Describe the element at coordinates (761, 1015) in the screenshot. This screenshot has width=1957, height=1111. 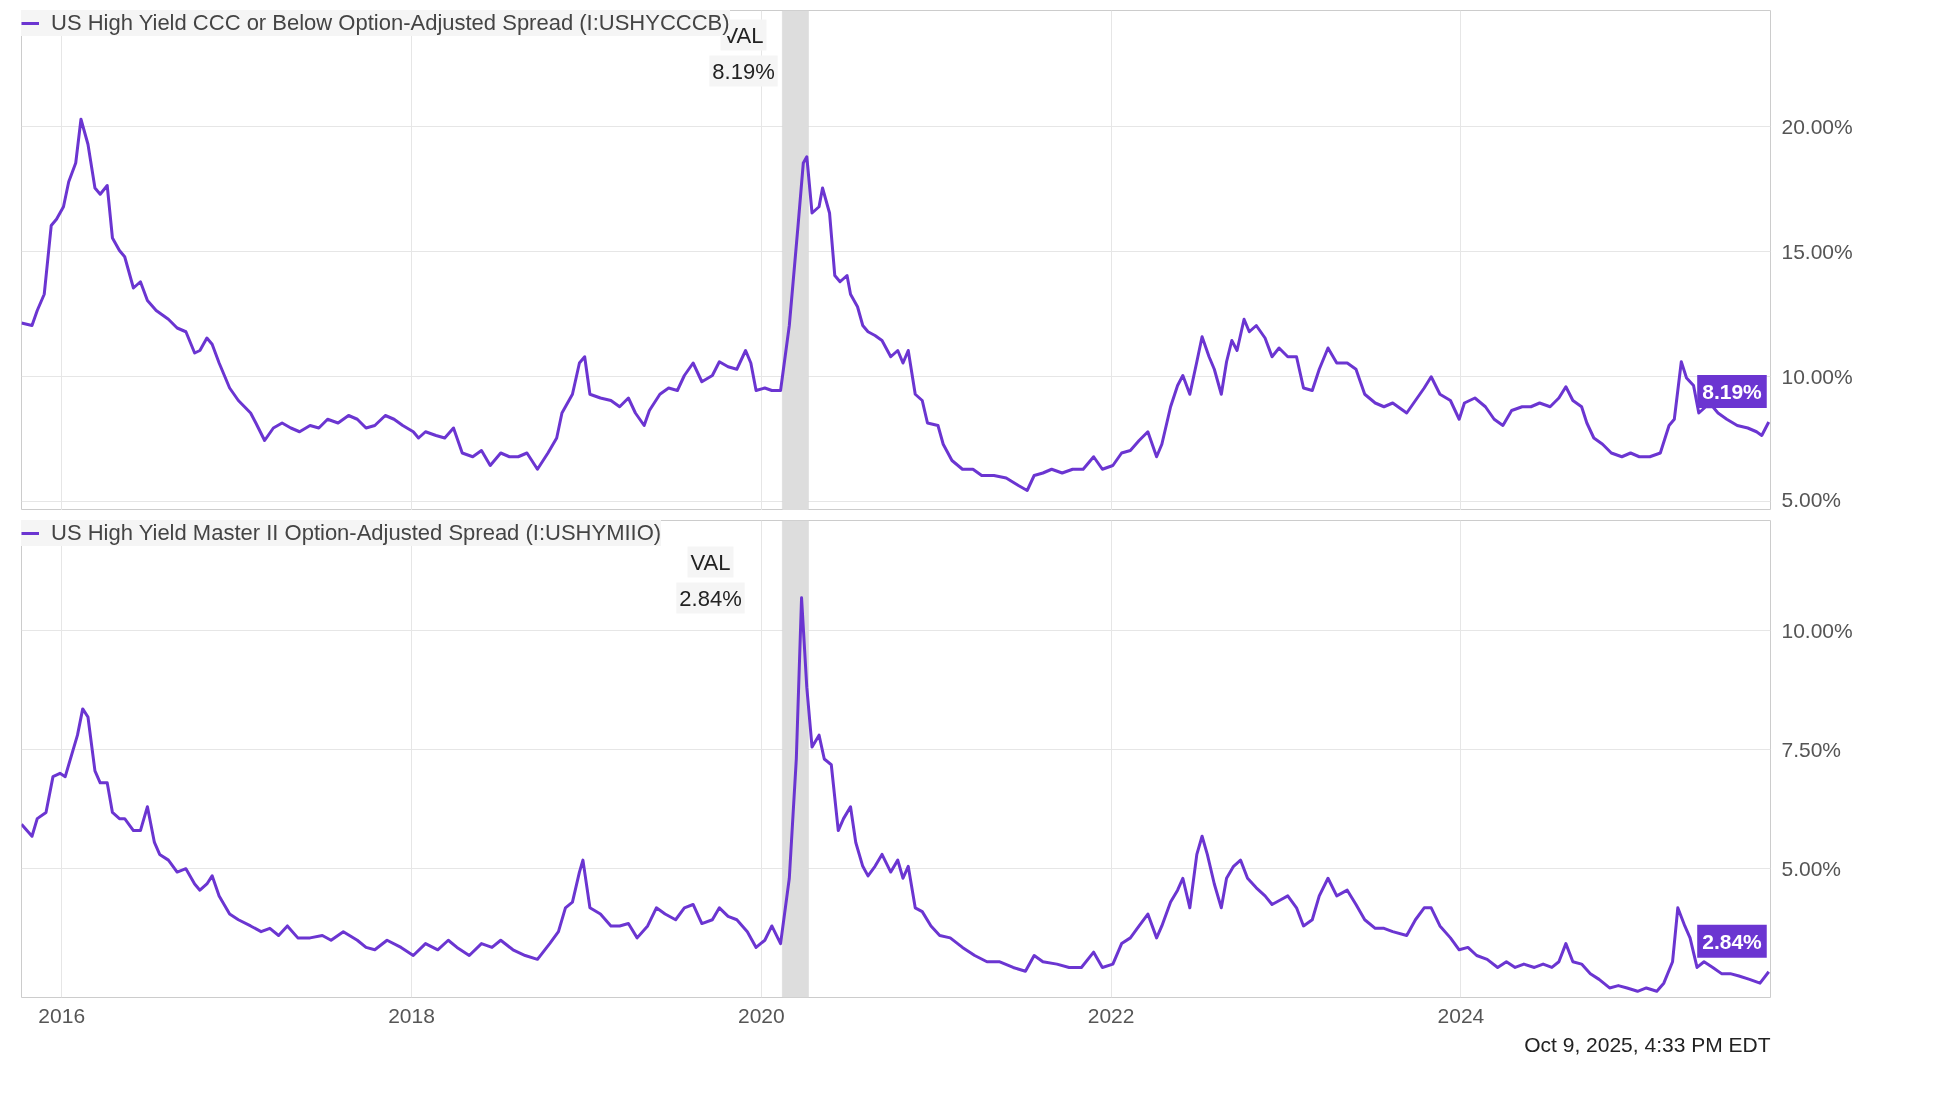
I see `x-tick-label: 2020` at that location.